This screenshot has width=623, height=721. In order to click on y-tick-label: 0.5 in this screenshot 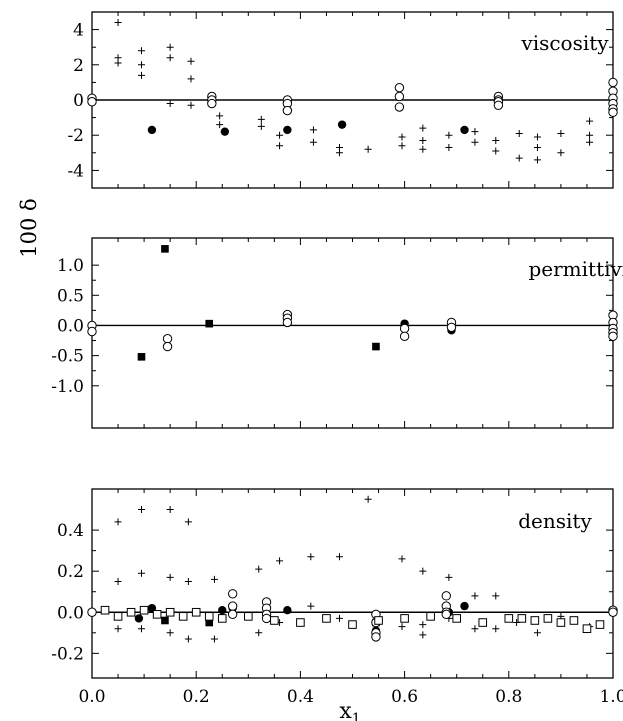, I will do `click(70, 296)`.